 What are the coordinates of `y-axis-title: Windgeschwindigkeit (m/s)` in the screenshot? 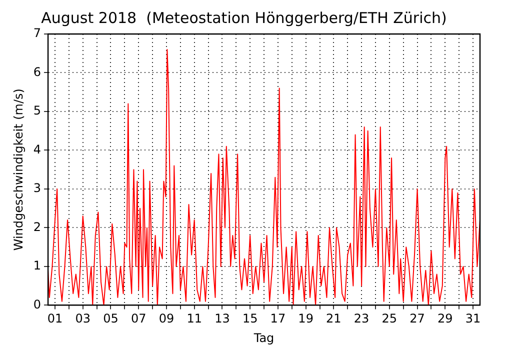 It's located at (18, 169).